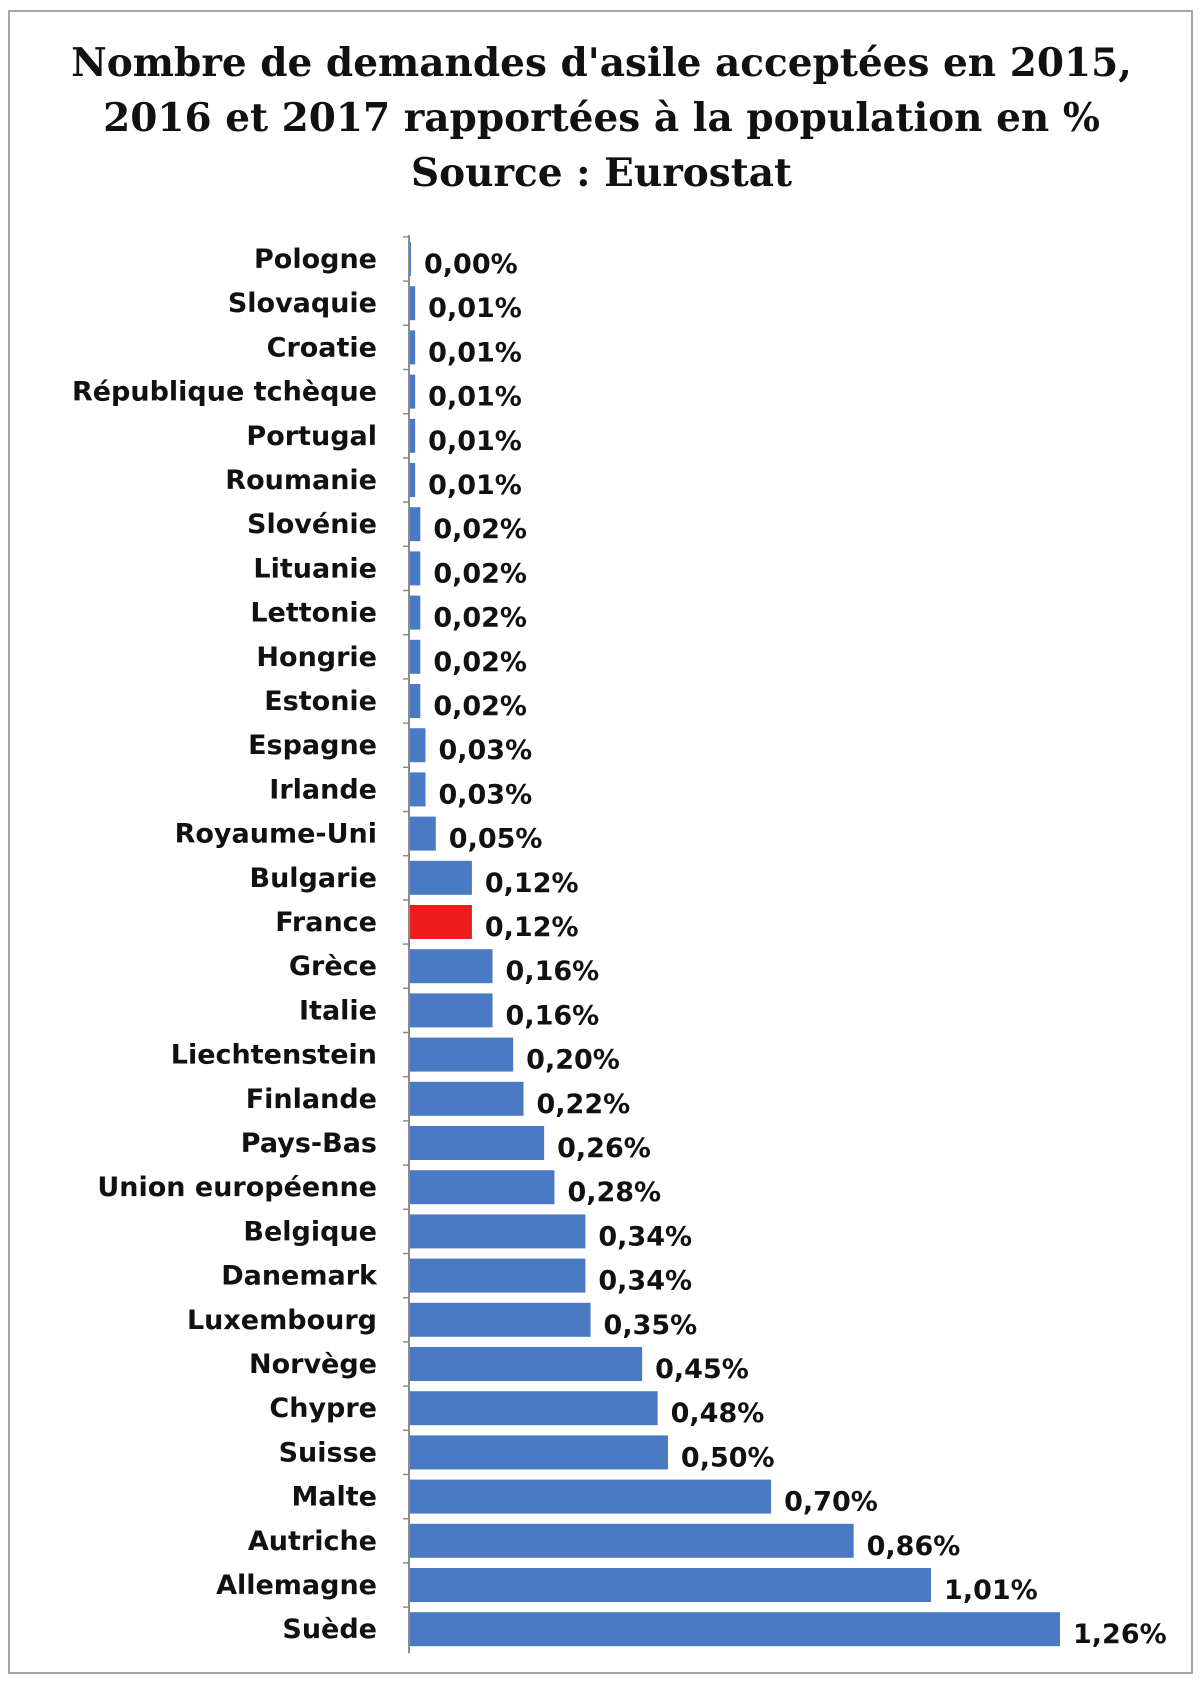  I want to click on category-label: République tchèque, so click(224, 392).